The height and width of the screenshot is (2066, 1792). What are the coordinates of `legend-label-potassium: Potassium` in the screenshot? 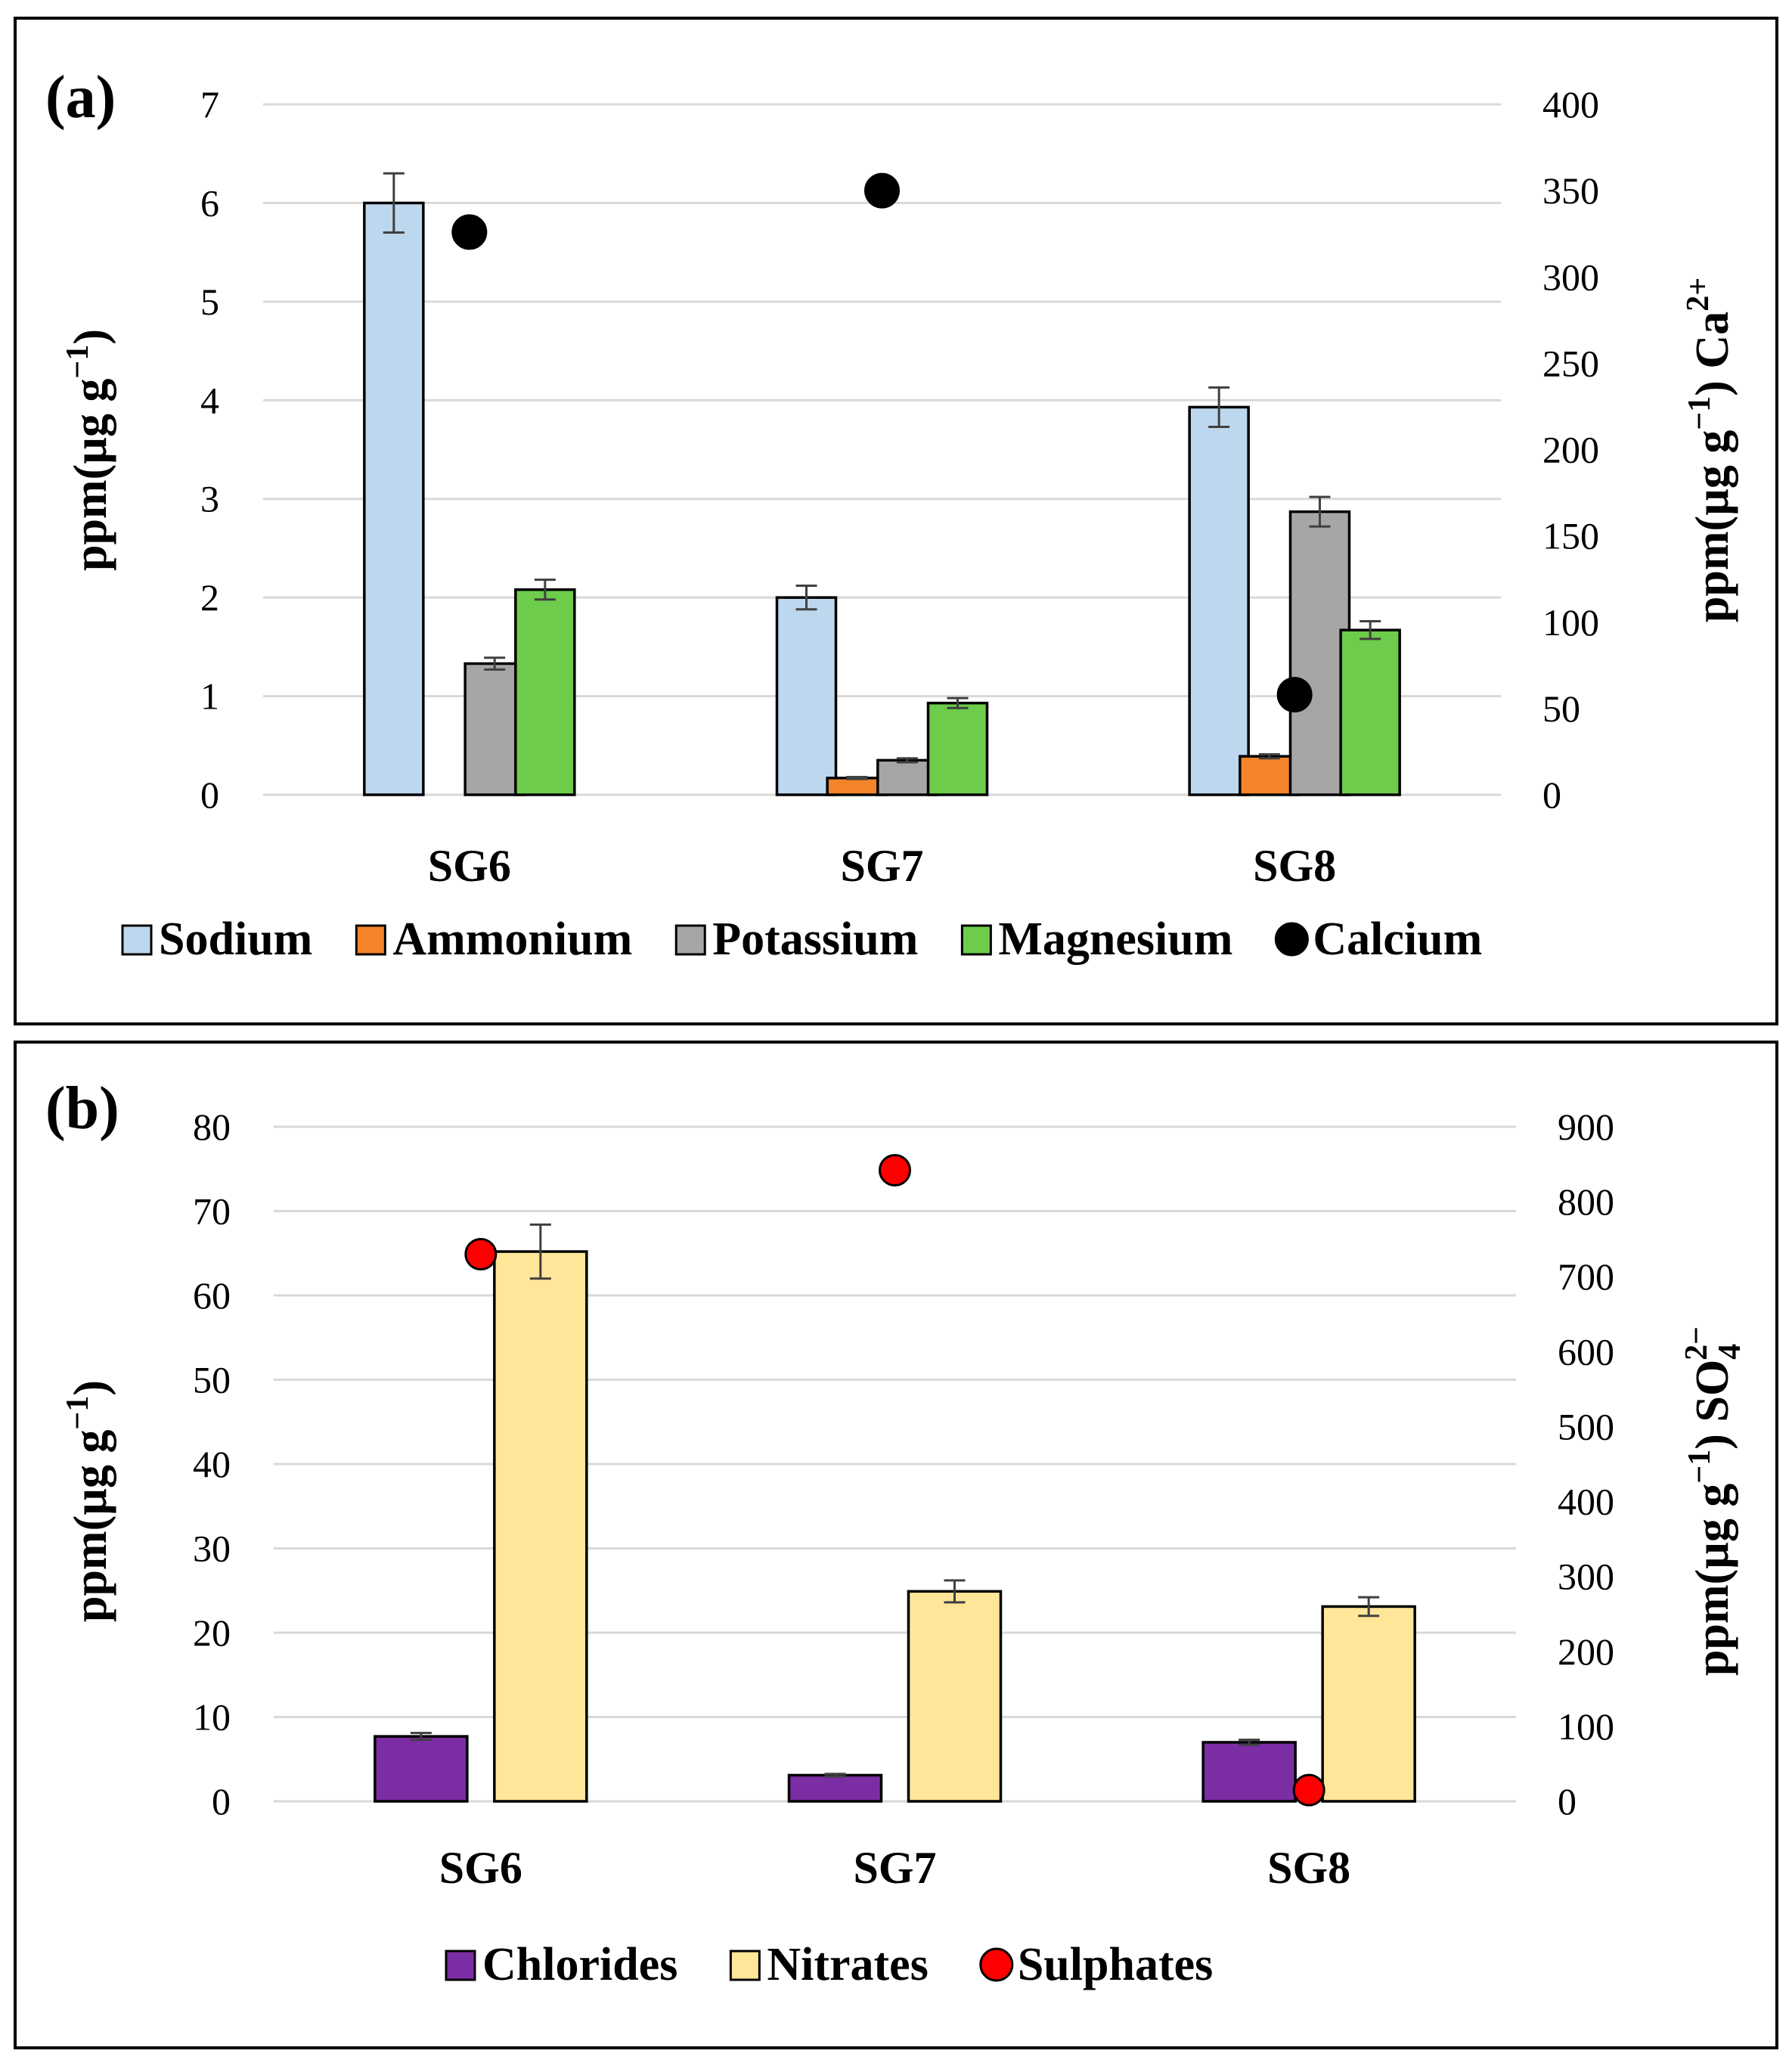 It's located at (815, 939).